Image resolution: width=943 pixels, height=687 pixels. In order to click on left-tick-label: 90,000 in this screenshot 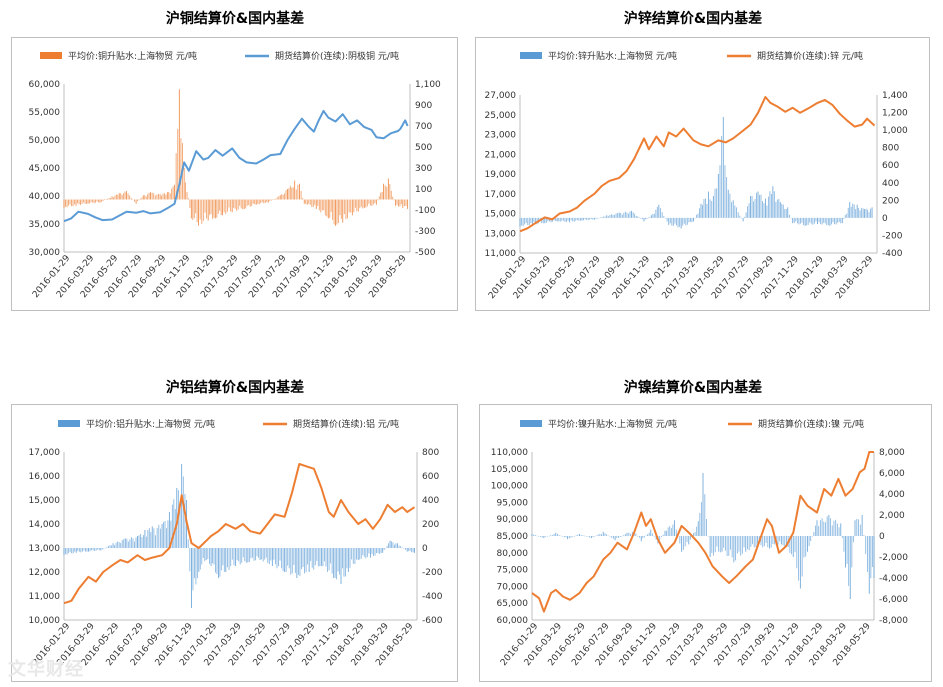, I will do `click(513, 520)`.